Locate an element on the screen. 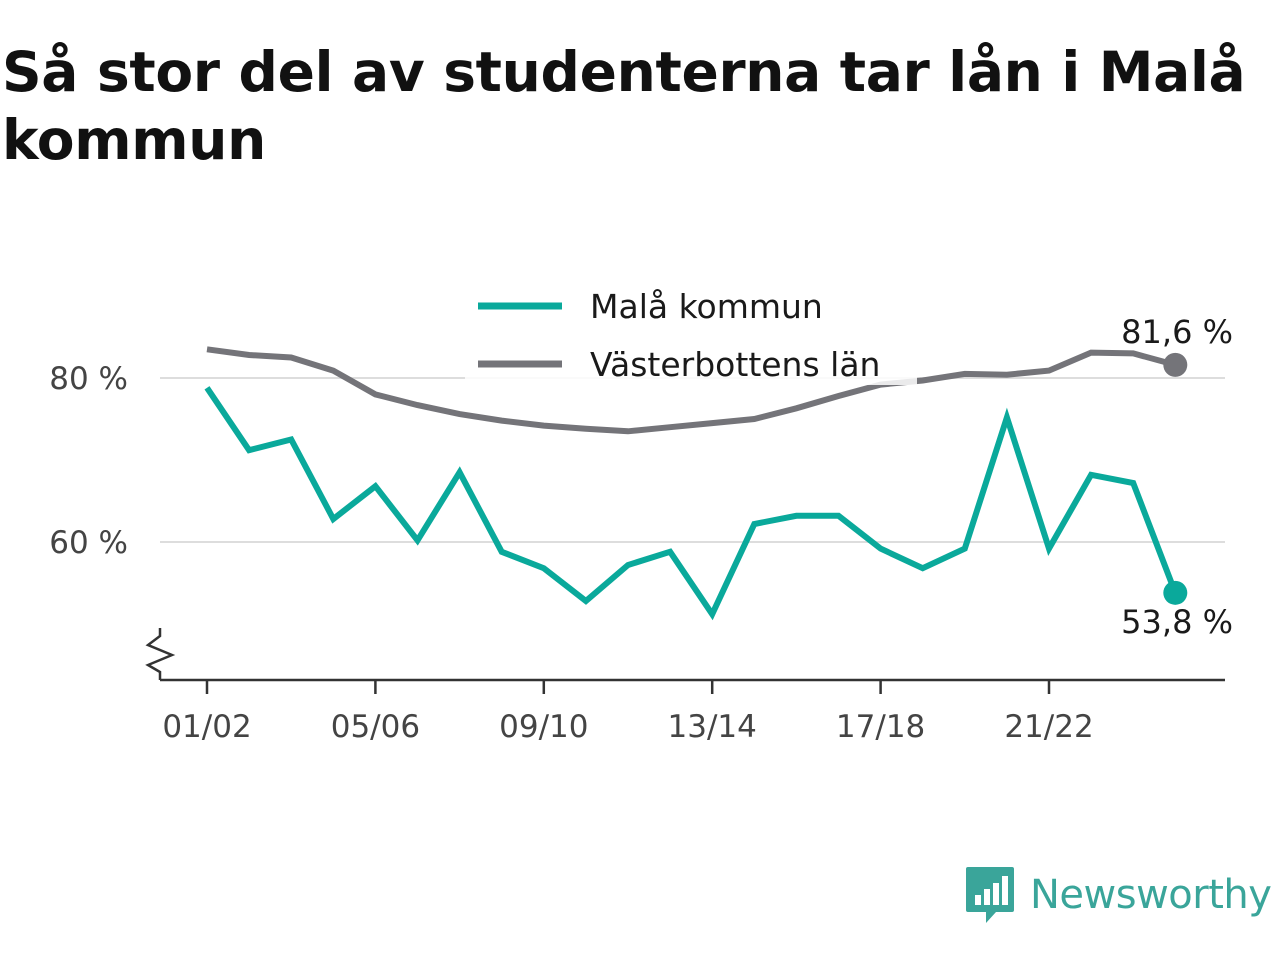 The height and width of the screenshot is (960, 1280). x-tick-label: 17/18 is located at coordinates (880, 727).